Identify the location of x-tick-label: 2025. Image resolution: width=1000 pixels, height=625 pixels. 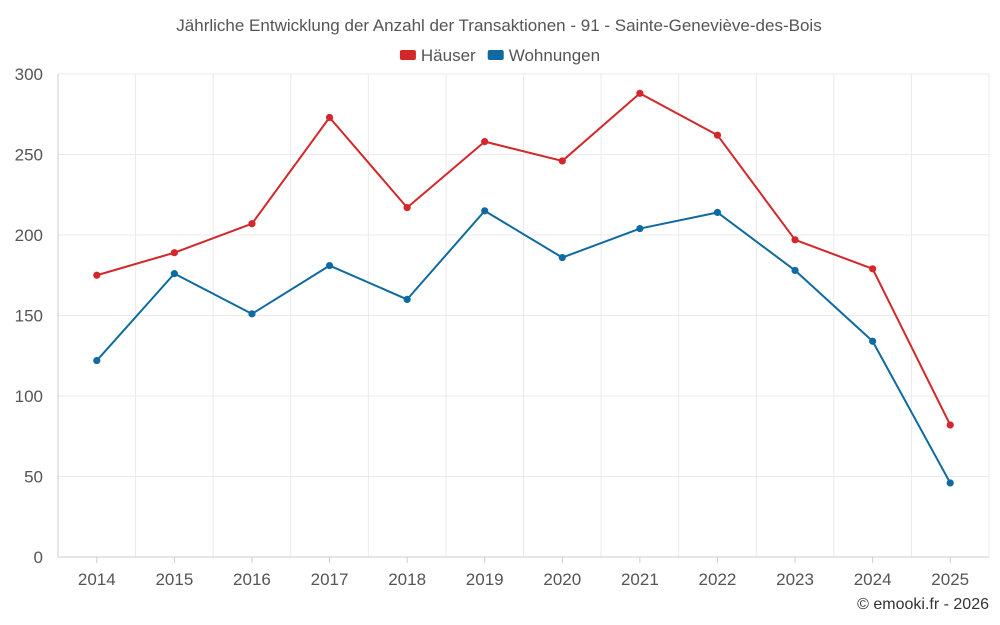
(950, 579).